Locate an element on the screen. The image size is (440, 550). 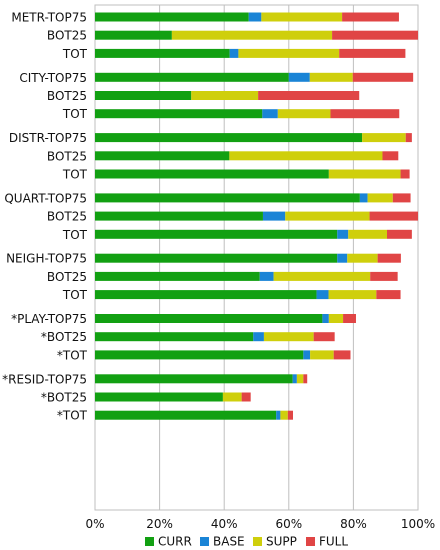
legend-label: CURR is located at coordinates (175, 542).